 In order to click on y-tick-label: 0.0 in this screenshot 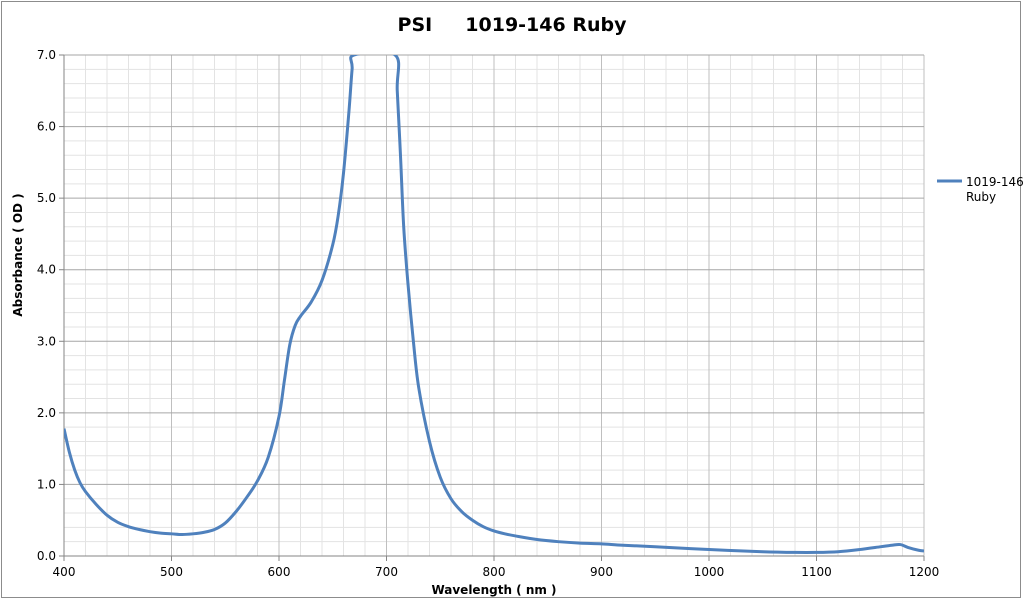, I will do `click(46, 556)`.